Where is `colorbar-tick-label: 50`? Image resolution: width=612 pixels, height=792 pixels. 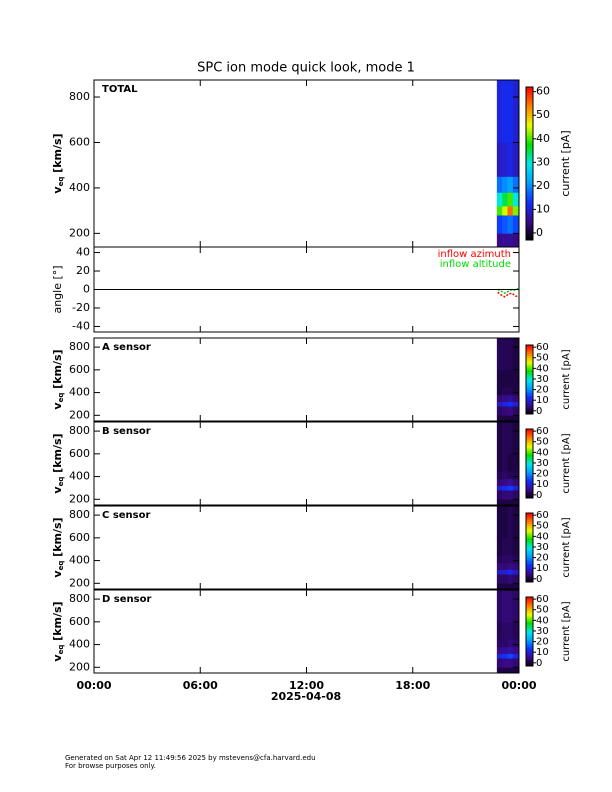 colorbar-tick-label: 50 is located at coordinates (542, 442).